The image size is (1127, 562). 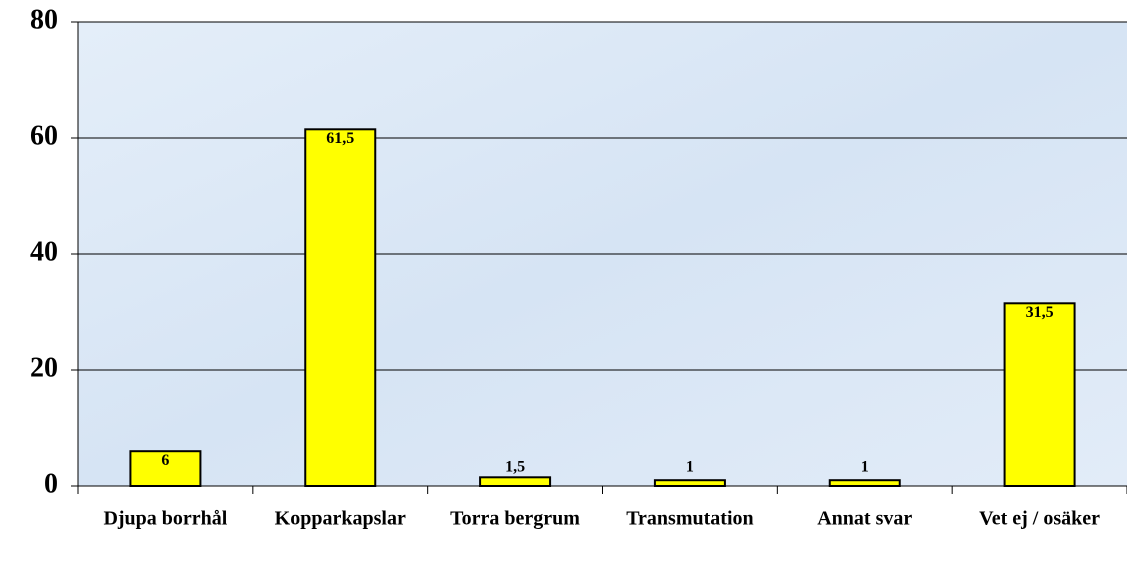 What do you see at coordinates (165, 460) in the screenshot?
I see `value-label: 6` at bounding box center [165, 460].